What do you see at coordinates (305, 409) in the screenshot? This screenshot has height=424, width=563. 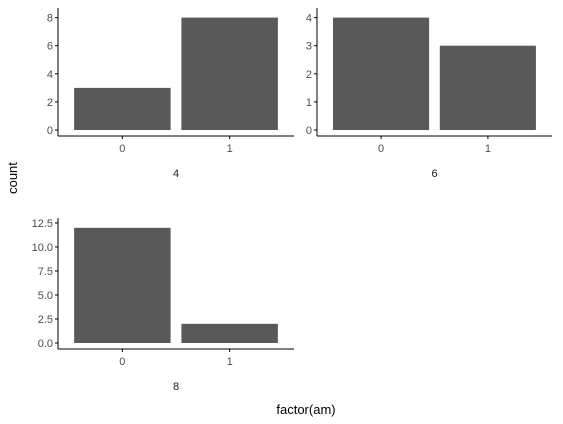 I see `x-axis-title: factor(am)` at bounding box center [305, 409].